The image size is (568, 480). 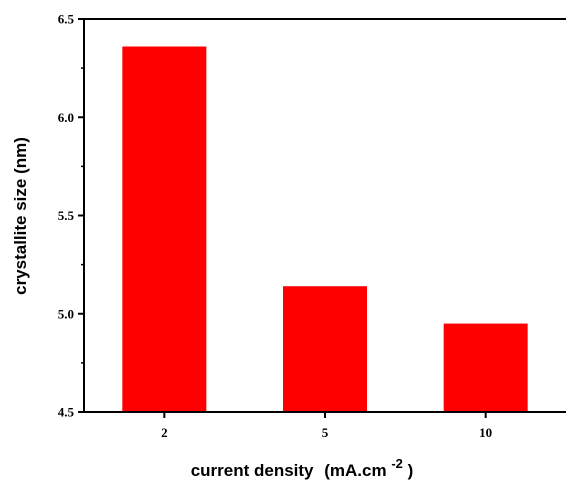 What do you see at coordinates (355, 470) in the screenshot?
I see `x-axis-title-unit-prefix: (mA.cm` at bounding box center [355, 470].